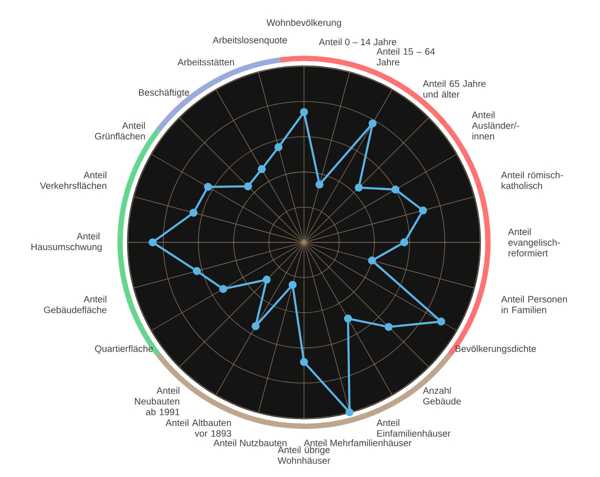 The width and height of the screenshot is (600, 477). What do you see at coordinates (534, 242) in the screenshot?
I see `spoke-label: Anteil evangelisch-reformiert` at bounding box center [534, 242].